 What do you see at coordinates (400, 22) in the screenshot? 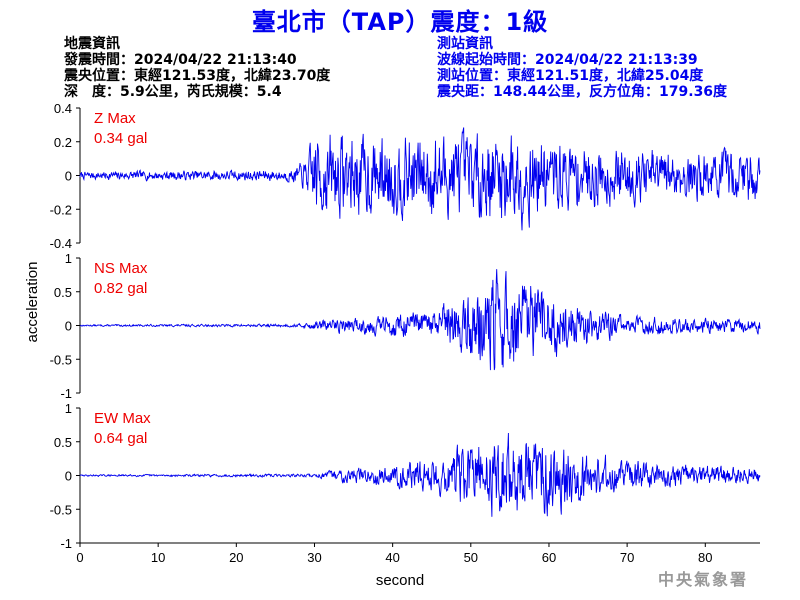
I see `chart-title: 臺北市（TAP）震度：1級` at bounding box center [400, 22].